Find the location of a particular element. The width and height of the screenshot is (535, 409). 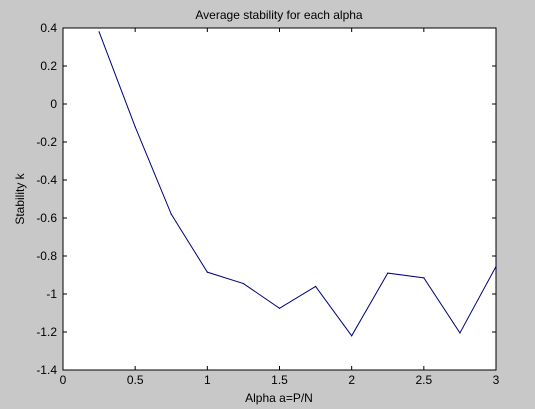

x-tick-label: 1.5 is located at coordinates (279, 380).